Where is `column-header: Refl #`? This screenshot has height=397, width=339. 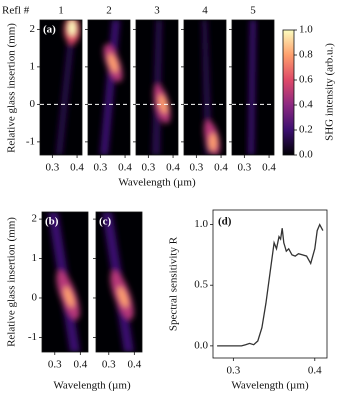
column-header: Refl # is located at coordinates (16, 11).